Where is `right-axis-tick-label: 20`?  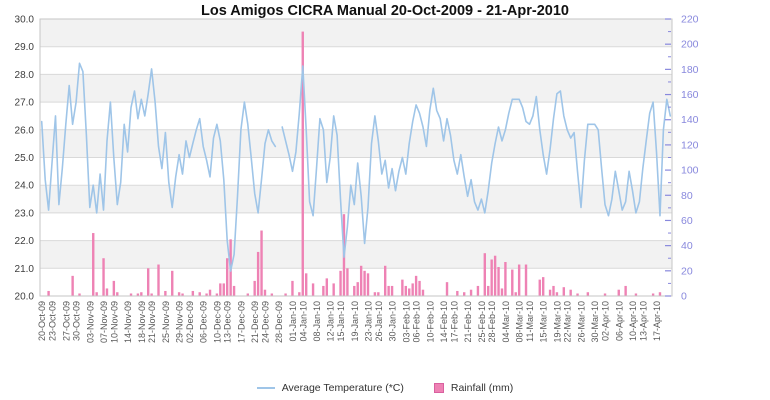
right-axis-tick-label: 20 is located at coordinates (687, 271).